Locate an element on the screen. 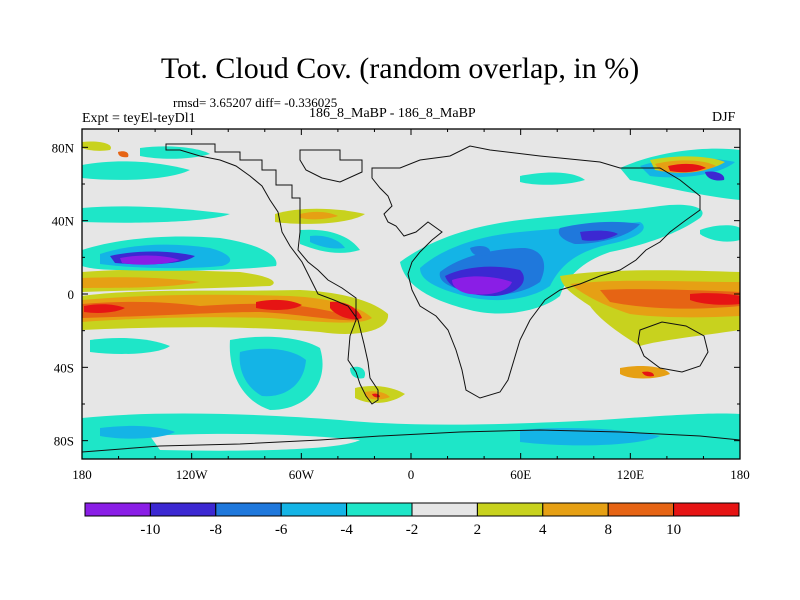 The height and width of the screenshot is (600, 800). x-tick-label: 120W is located at coordinates (192, 474).